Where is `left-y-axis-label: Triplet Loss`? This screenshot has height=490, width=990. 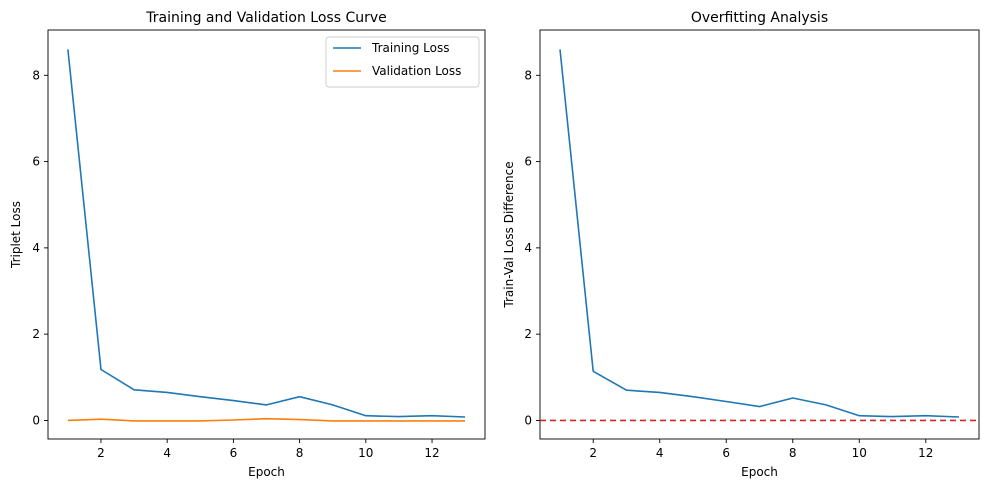
left-y-axis-label: Triplet Loss is located at coordinates (16, 235).